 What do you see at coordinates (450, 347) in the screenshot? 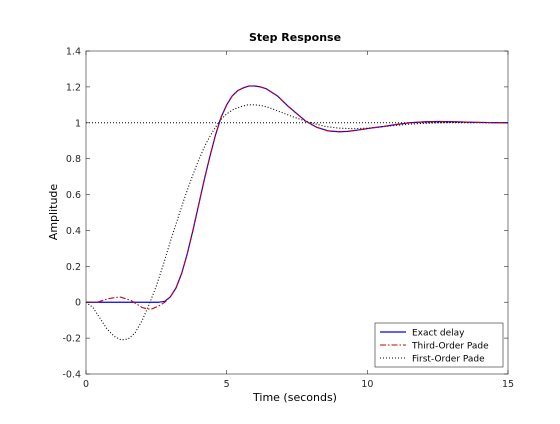
I see `legend-label-third-order-pade: Third-Order Pade` at bounding box center [450, 347].